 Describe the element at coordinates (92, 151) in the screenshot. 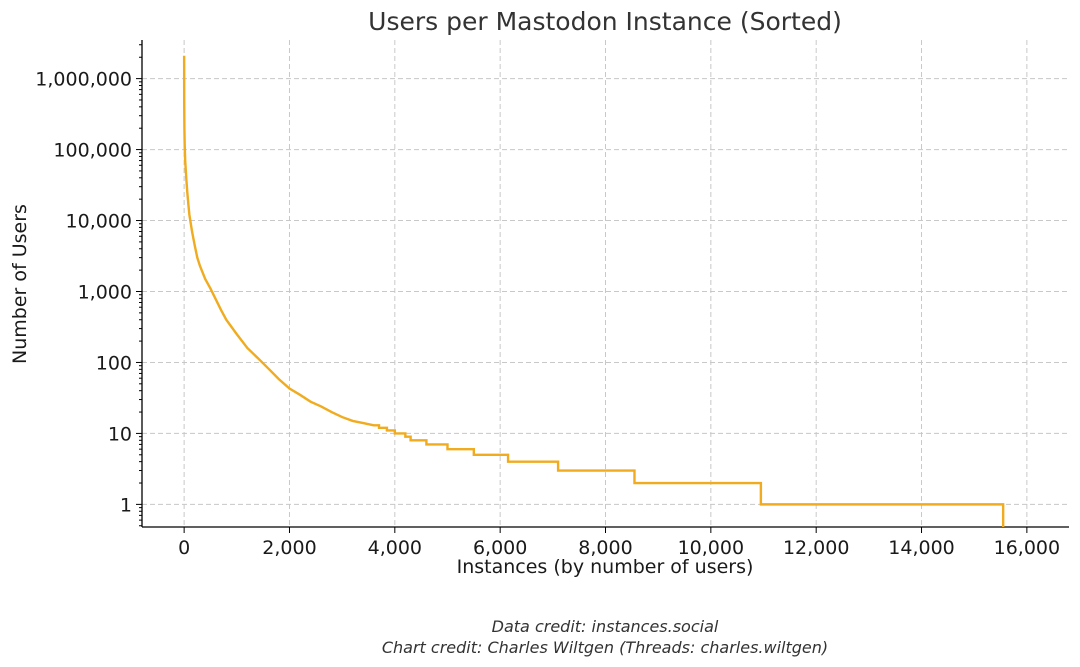

I see `y-tick-label: 100,000` at that location.